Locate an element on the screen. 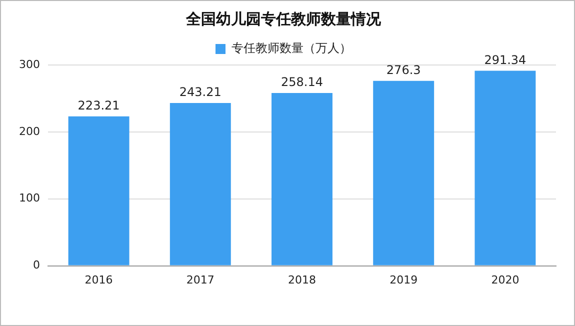 The image size is (575, 326). data-label: 276.3 is located at coordinates (403, 69).